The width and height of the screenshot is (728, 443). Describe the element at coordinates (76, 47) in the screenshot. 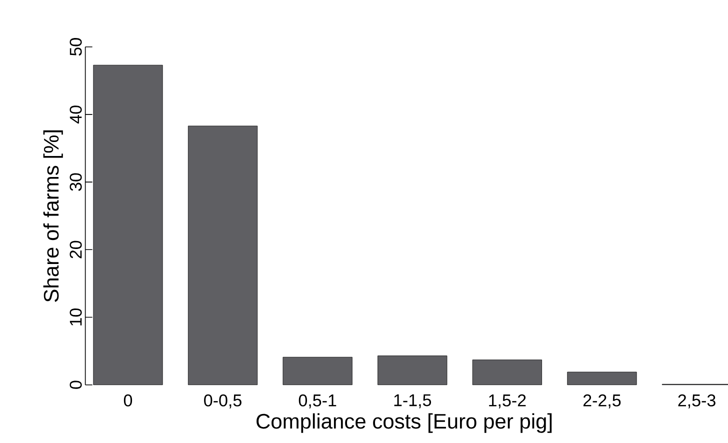

I see `y-tick-label: 50` at that location.